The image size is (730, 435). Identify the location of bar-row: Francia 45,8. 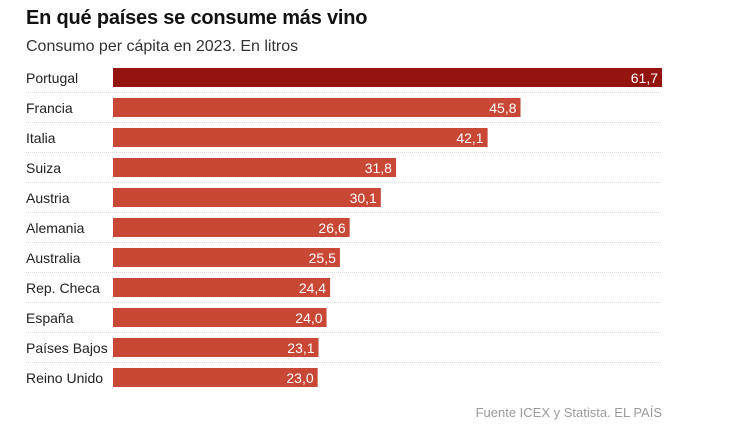
(344, 110).